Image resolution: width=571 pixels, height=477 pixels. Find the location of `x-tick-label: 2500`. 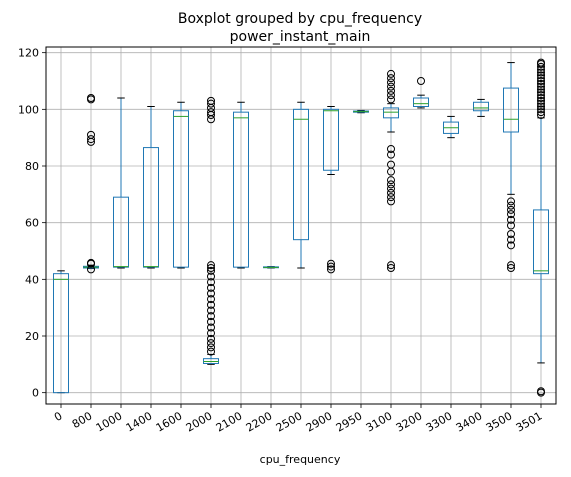

x-tick-label: 2500 is located at coordinates (289, 421).